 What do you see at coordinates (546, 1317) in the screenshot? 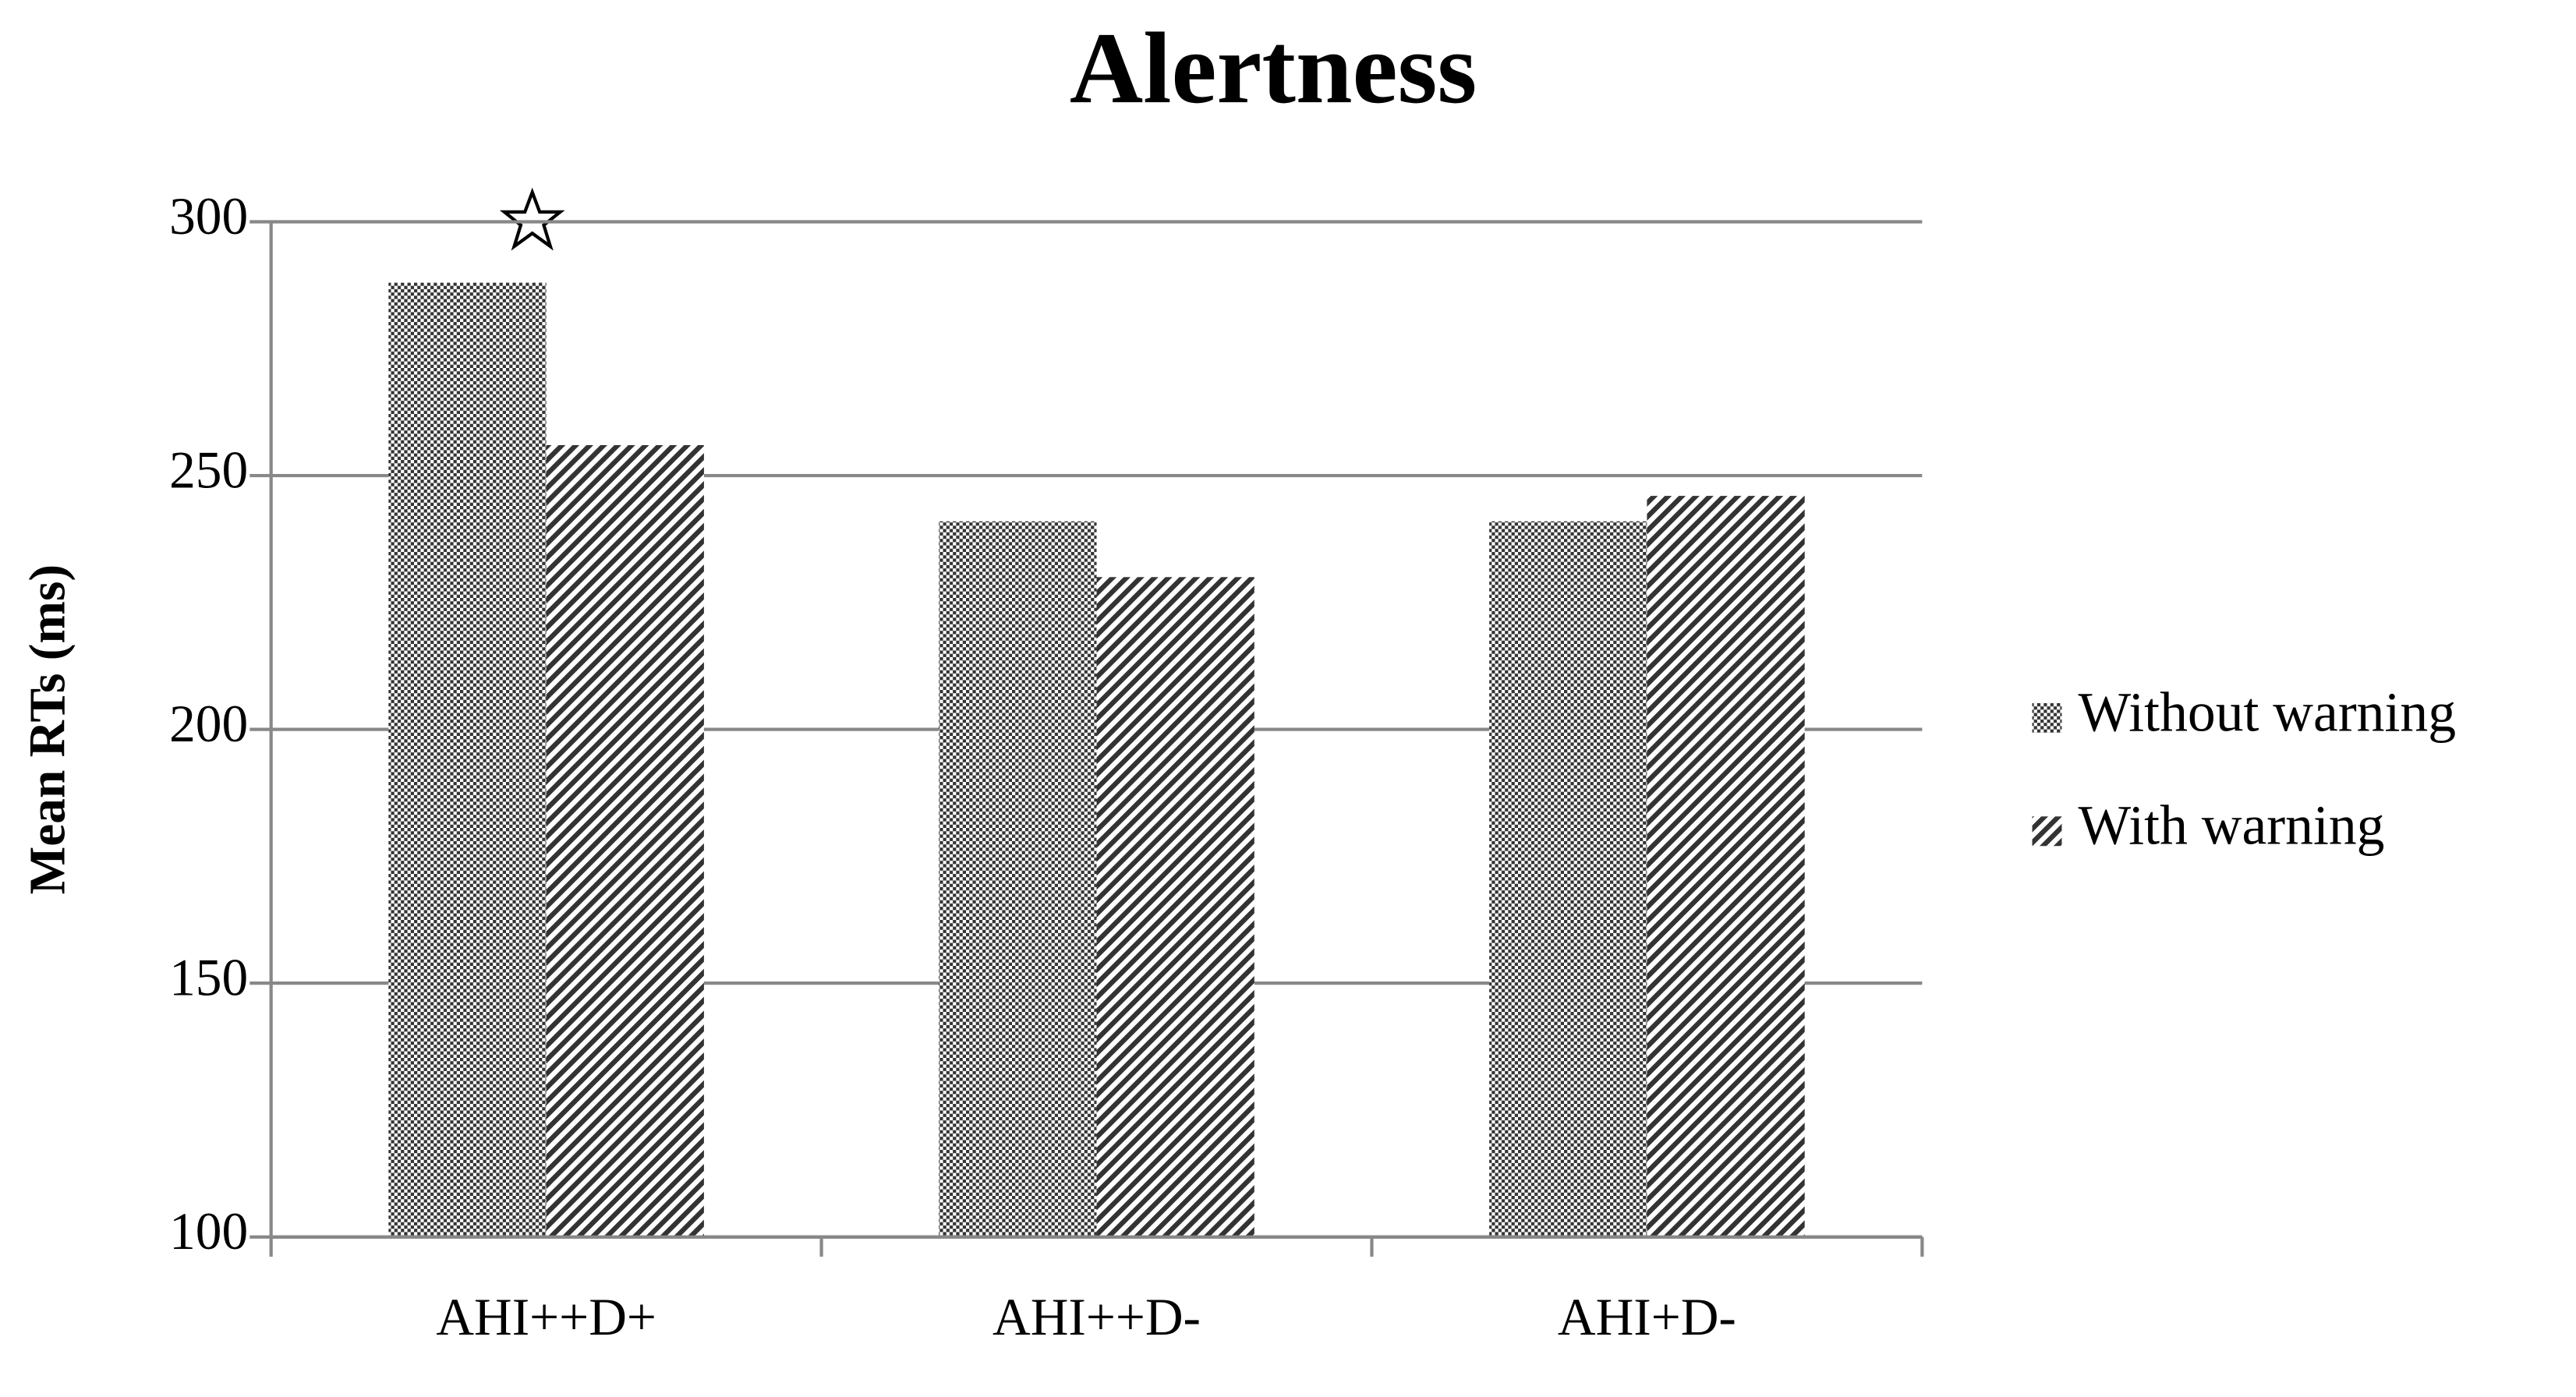
I see `x-tick-label: AHI++D+` at bounding box center [546, 1317].